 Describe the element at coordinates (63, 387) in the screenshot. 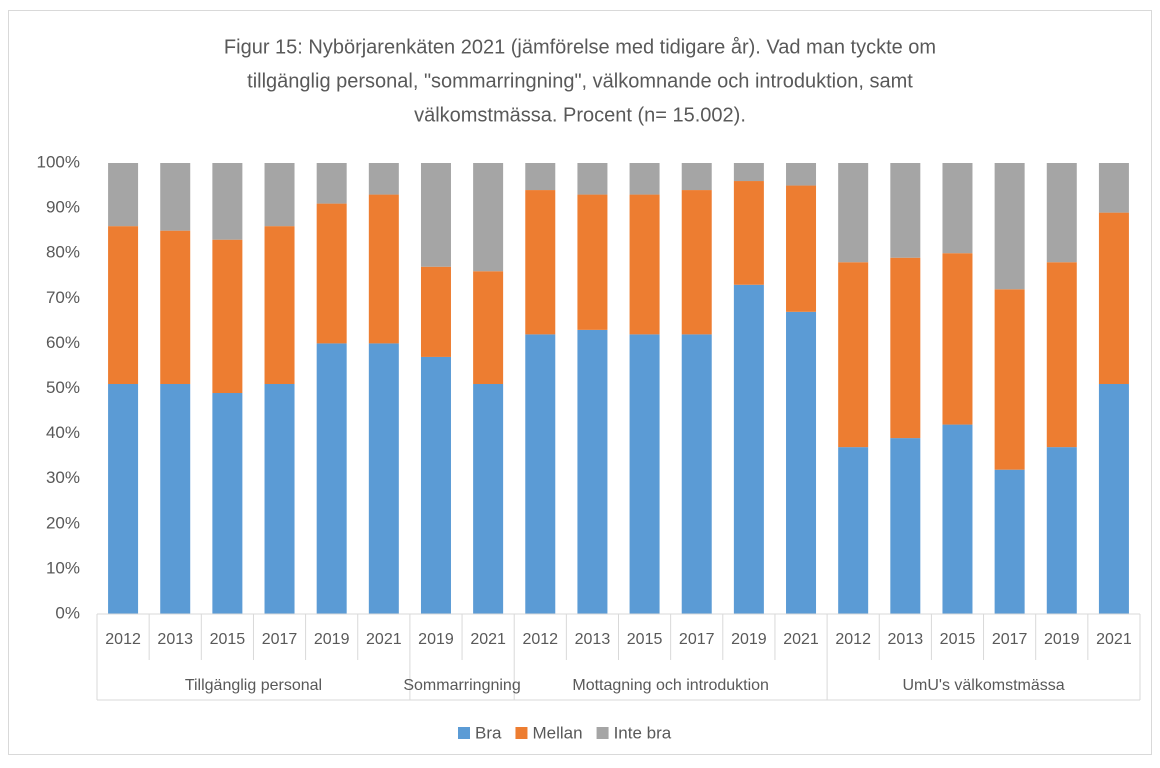

I see `y-tick-label: 50%` at that location.